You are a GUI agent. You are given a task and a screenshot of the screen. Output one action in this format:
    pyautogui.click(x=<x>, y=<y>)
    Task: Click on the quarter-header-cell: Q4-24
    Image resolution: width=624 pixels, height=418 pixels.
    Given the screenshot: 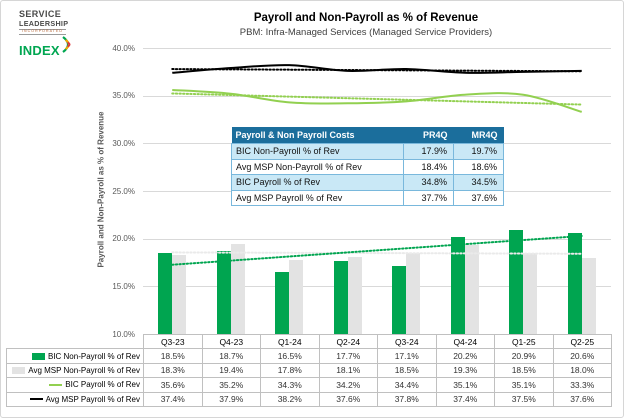 What is the action you would take?
    pyautogui.click(x=465, y=341)
    